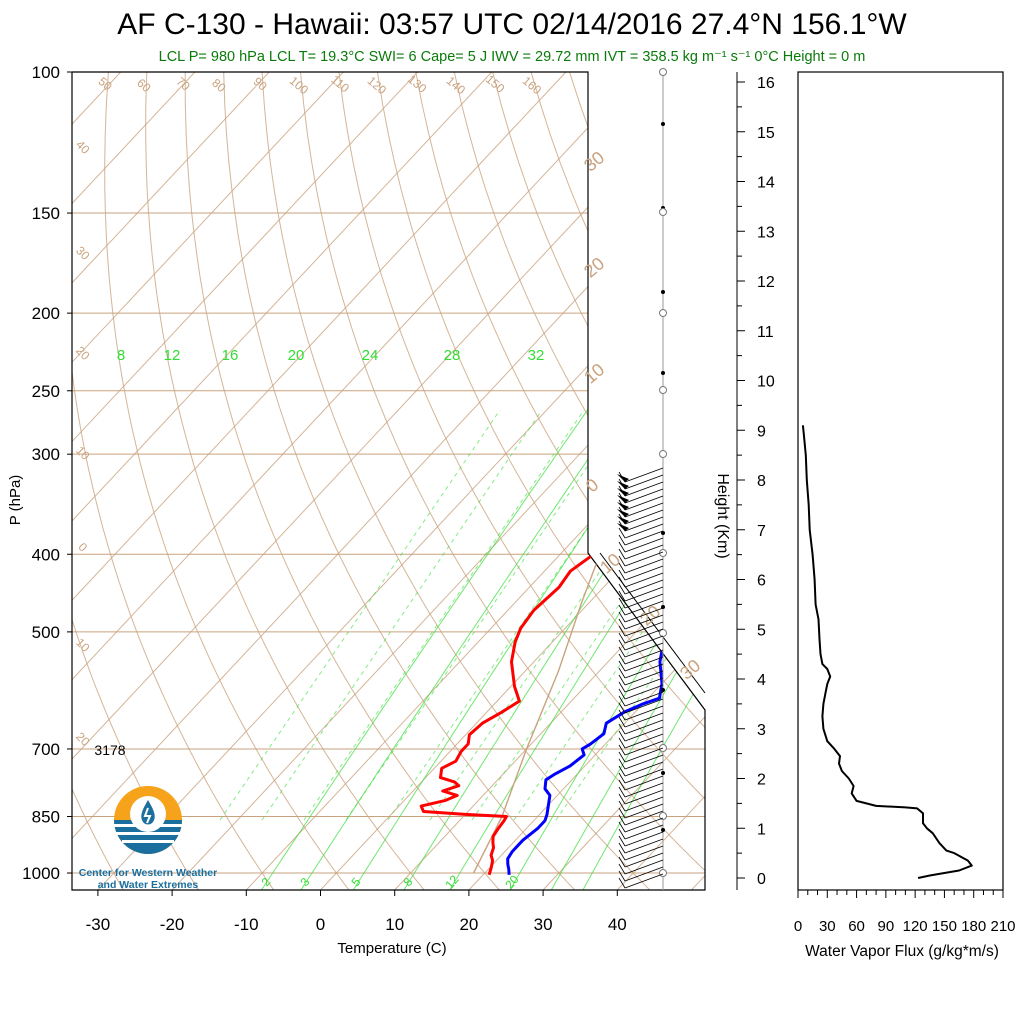 This screenshot has width=1024, height=1024. Describe the element at coordinates (902, 951) in the screenshot. I see `wvf-x-label: Water Vapor Flux (g/kg*m/s)` at that location.